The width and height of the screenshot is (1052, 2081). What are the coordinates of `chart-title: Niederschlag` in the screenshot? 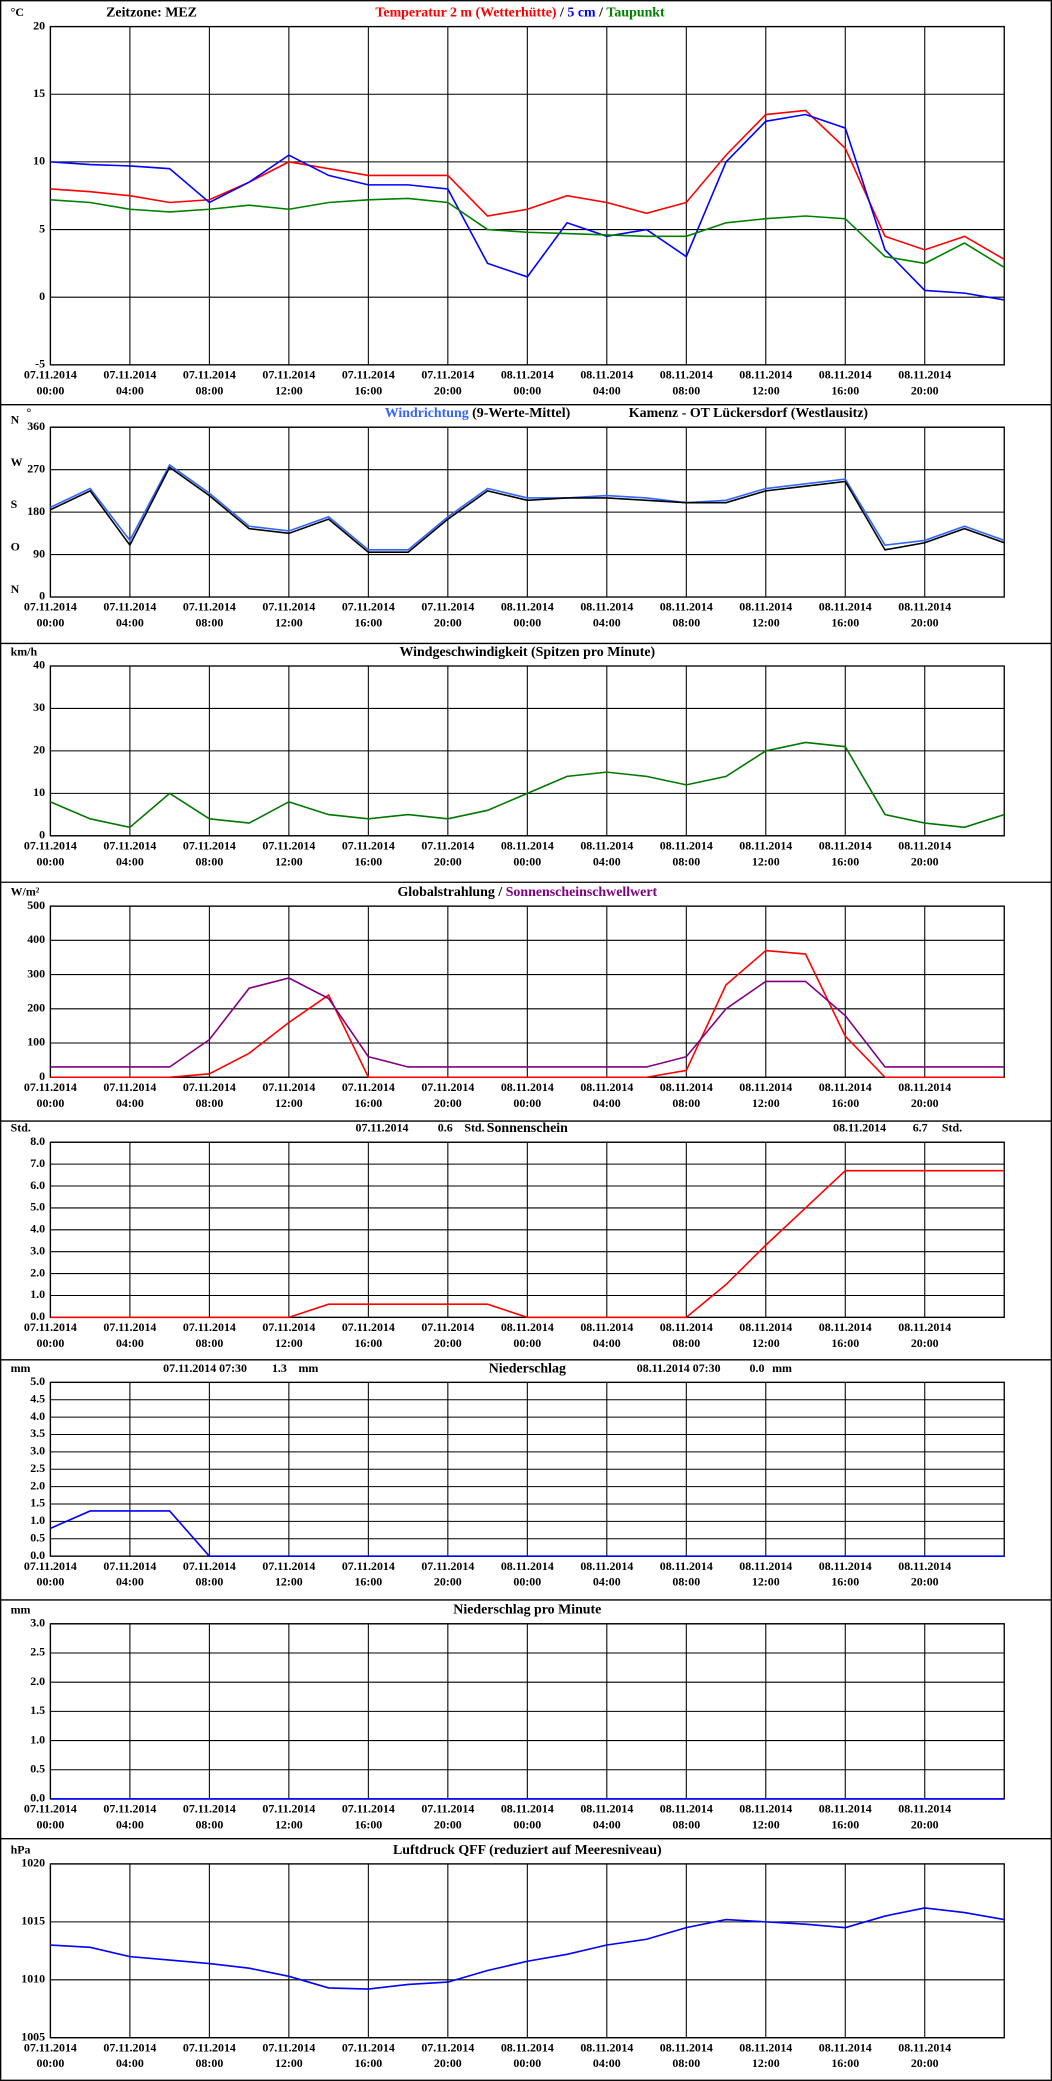 It's located at (527, 1368).